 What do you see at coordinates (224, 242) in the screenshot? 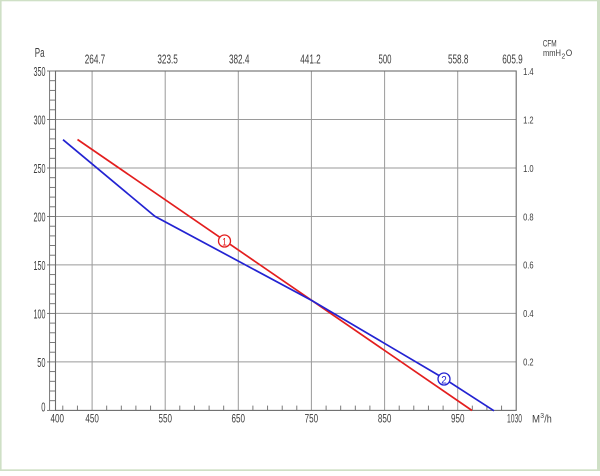
I see `svg-text: 1` at bounding box center [224, 242].